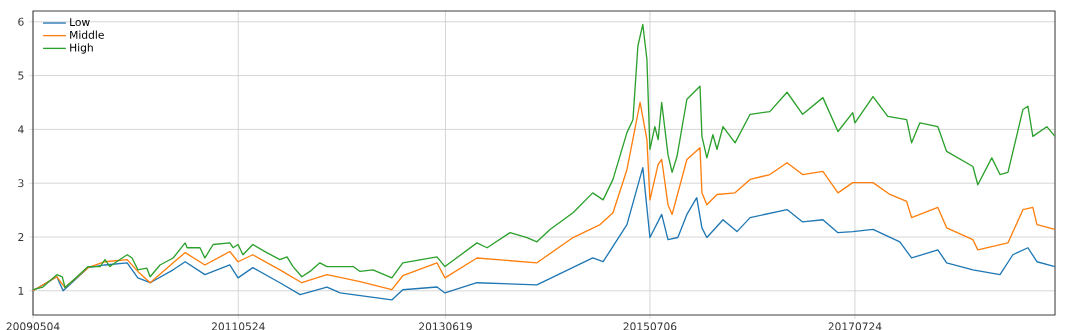 The image size is (1080, 330). What do you see at coordinates (238, 326) in the screenshot?
I see `x-tick-label: 20110524` at bounding box center [238, 326].